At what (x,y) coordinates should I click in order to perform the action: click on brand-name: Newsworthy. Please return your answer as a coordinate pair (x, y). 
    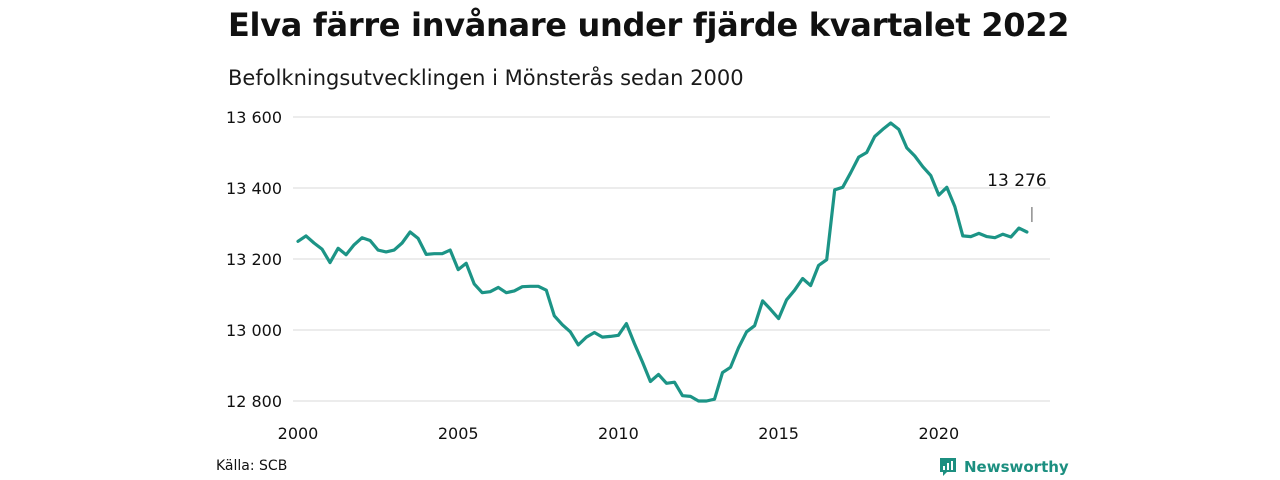
    Looking at the image, I should click on (1016, 467).